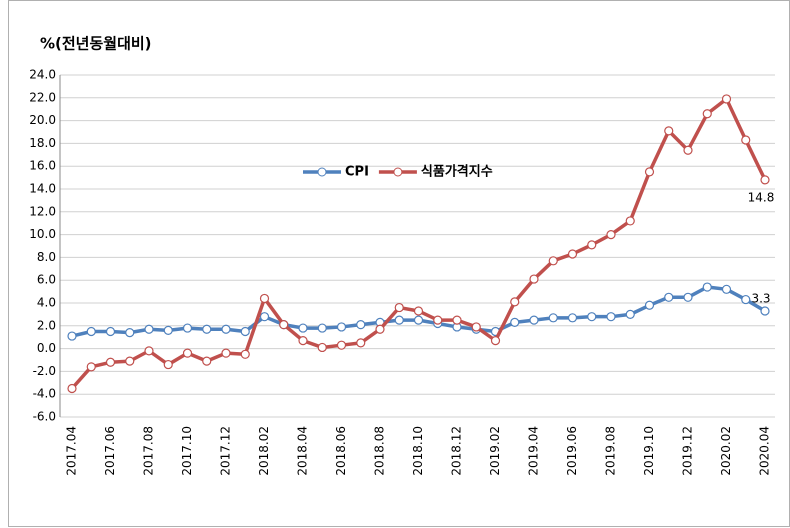  I want to click on x-tick-label: 2018.04, so click(303, 451).